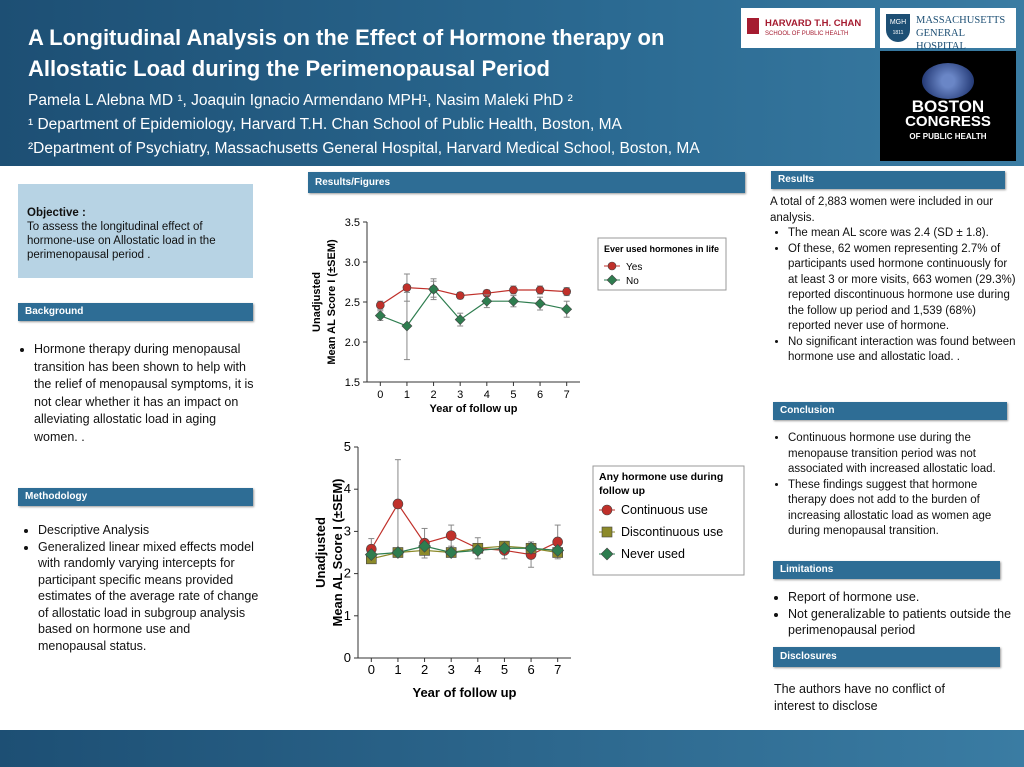 The width and height of the screenshot is (1024, 767). Describe the element at coordinates (352, 223) in the screenshot. I see `y-tick-label: 3.5` at that location.